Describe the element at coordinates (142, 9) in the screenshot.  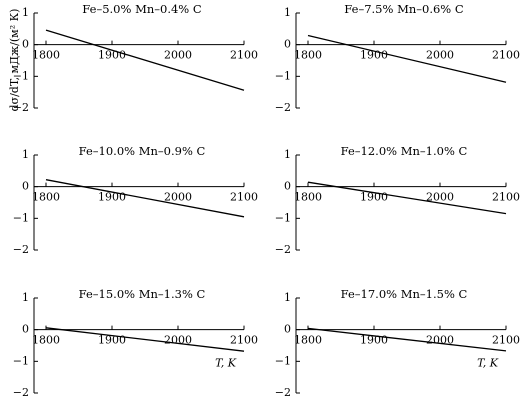
I see `panel-title: Fe–5.0% Mn–0.4% C` at that location.